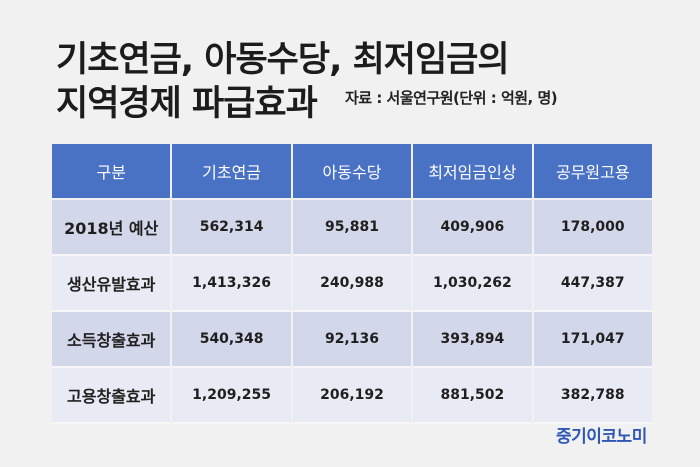 This screenshot has height=467, width=700. What do you see at coordinates (472, 340) in the screenshot?
I see `table-cell: 393,894` at bounding box center [472, 340].